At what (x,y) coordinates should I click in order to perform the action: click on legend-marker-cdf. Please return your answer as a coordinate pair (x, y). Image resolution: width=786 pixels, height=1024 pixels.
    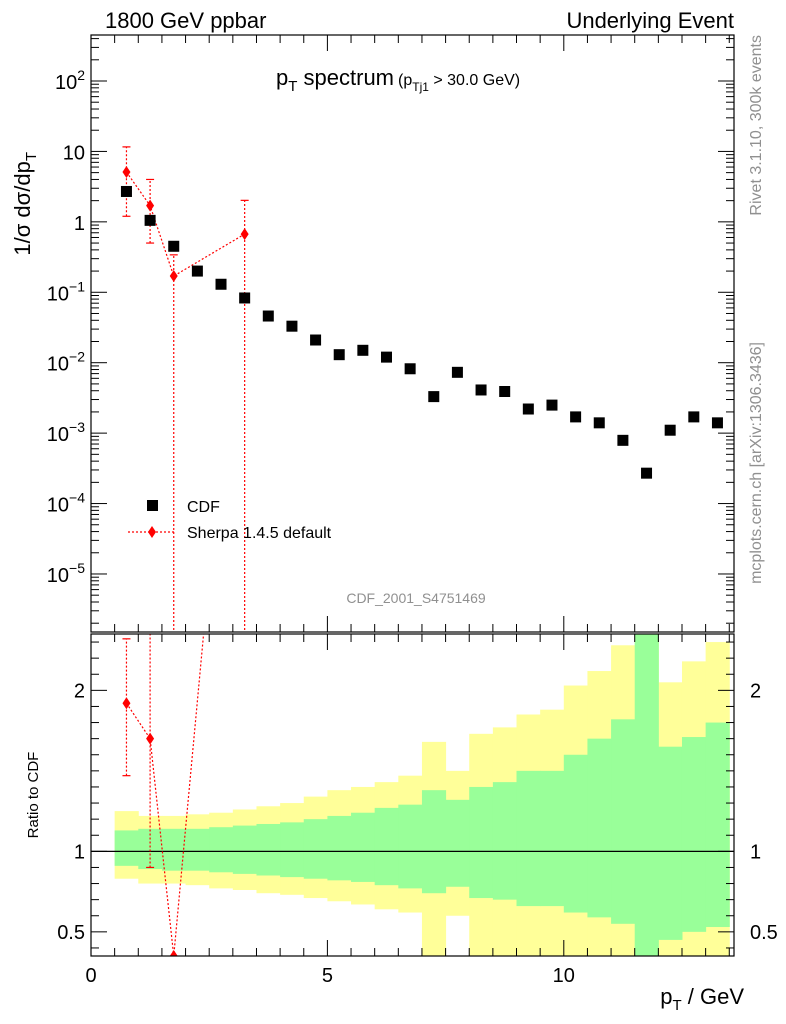
    Looking at the image, I should click on (152, 505).